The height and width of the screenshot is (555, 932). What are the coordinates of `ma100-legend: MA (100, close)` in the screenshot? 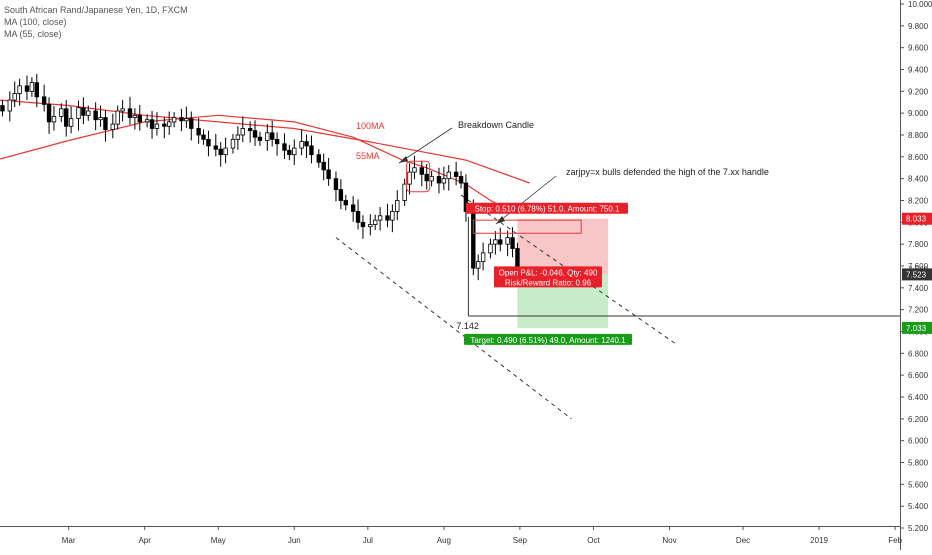 It's located at (35, 22).